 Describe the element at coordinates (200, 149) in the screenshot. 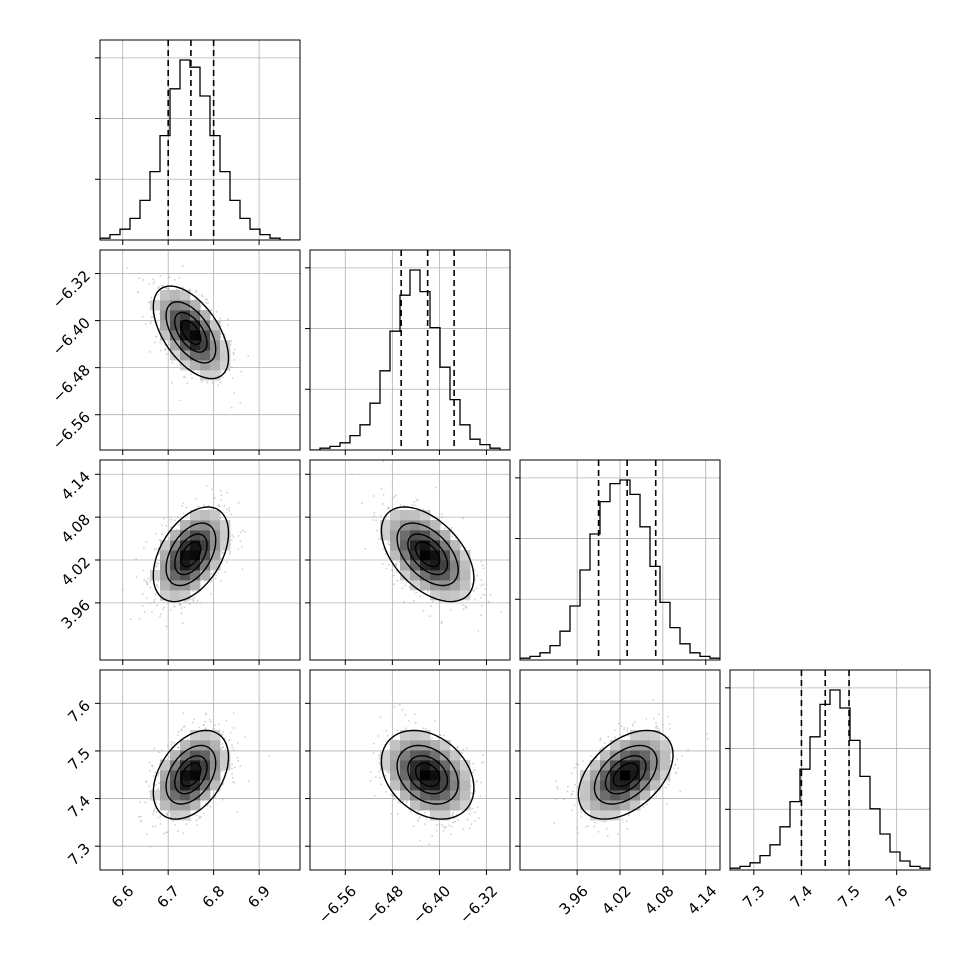

I see `histogram-step` at that location.